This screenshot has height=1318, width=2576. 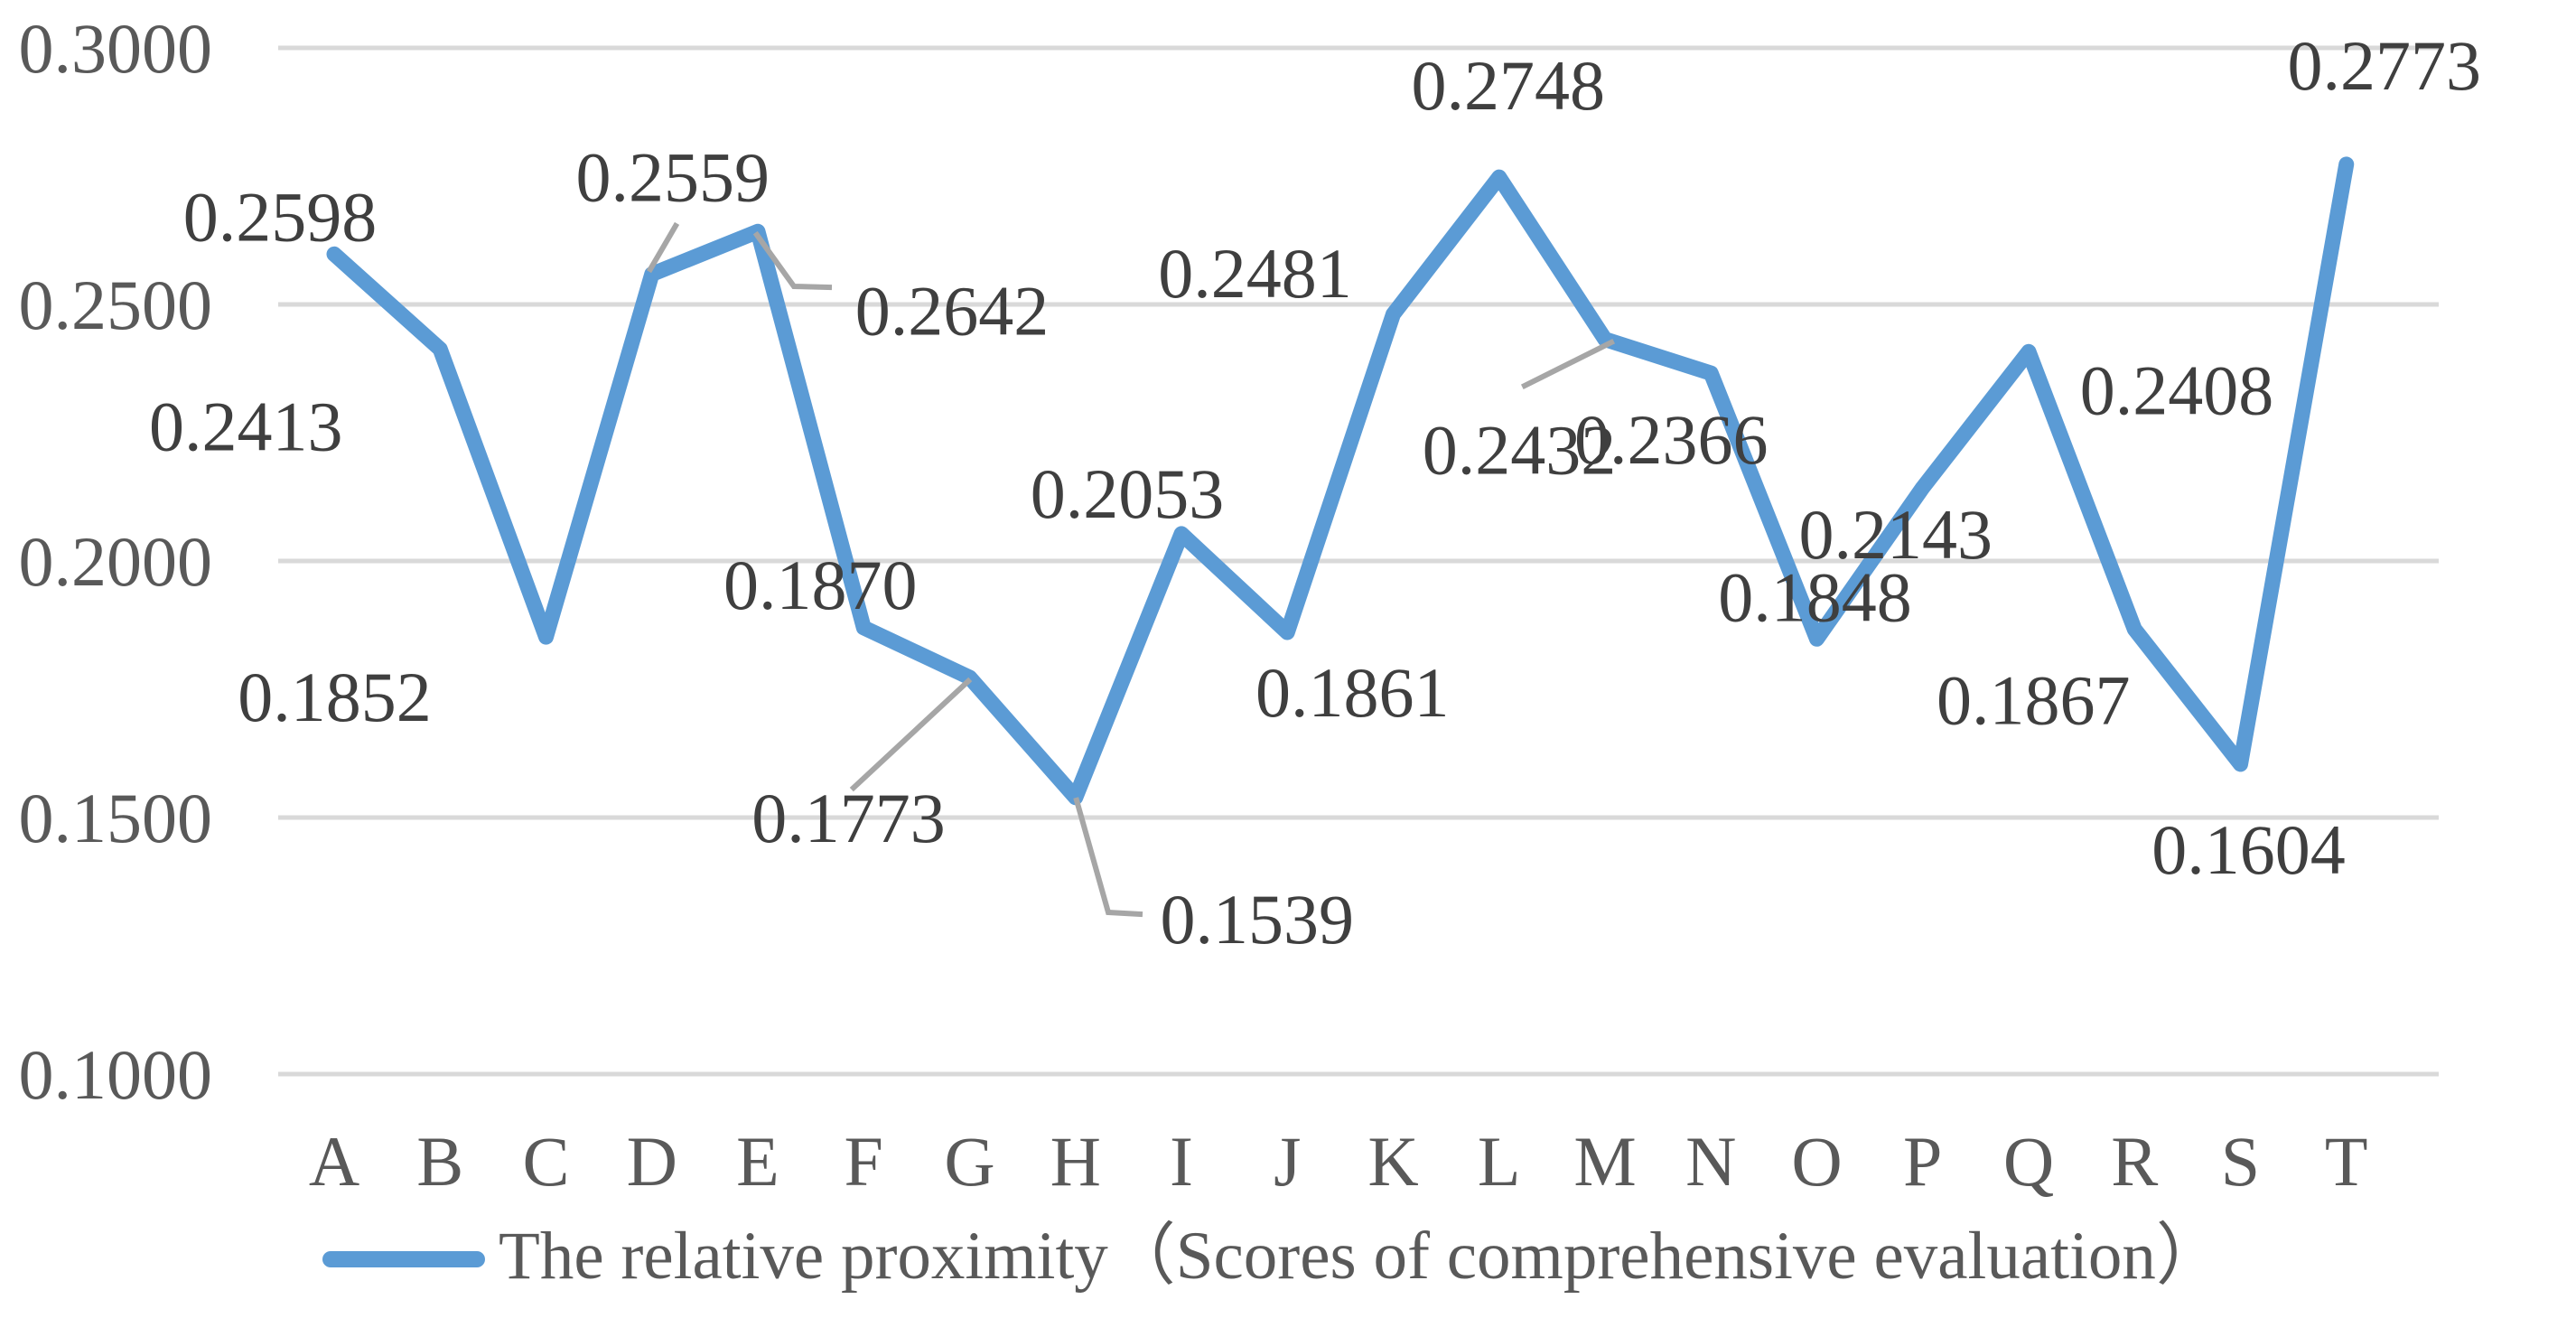 What do you see at coordinates (1520, 450) in the screenshot?
I see `data-label: 0.2432` at bounding box center [1520, 450].